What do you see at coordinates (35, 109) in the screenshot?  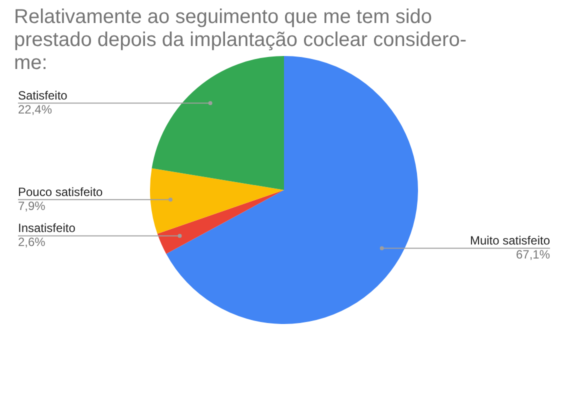 I see `data-label: 22,4%` at bounding box center [35, 109].